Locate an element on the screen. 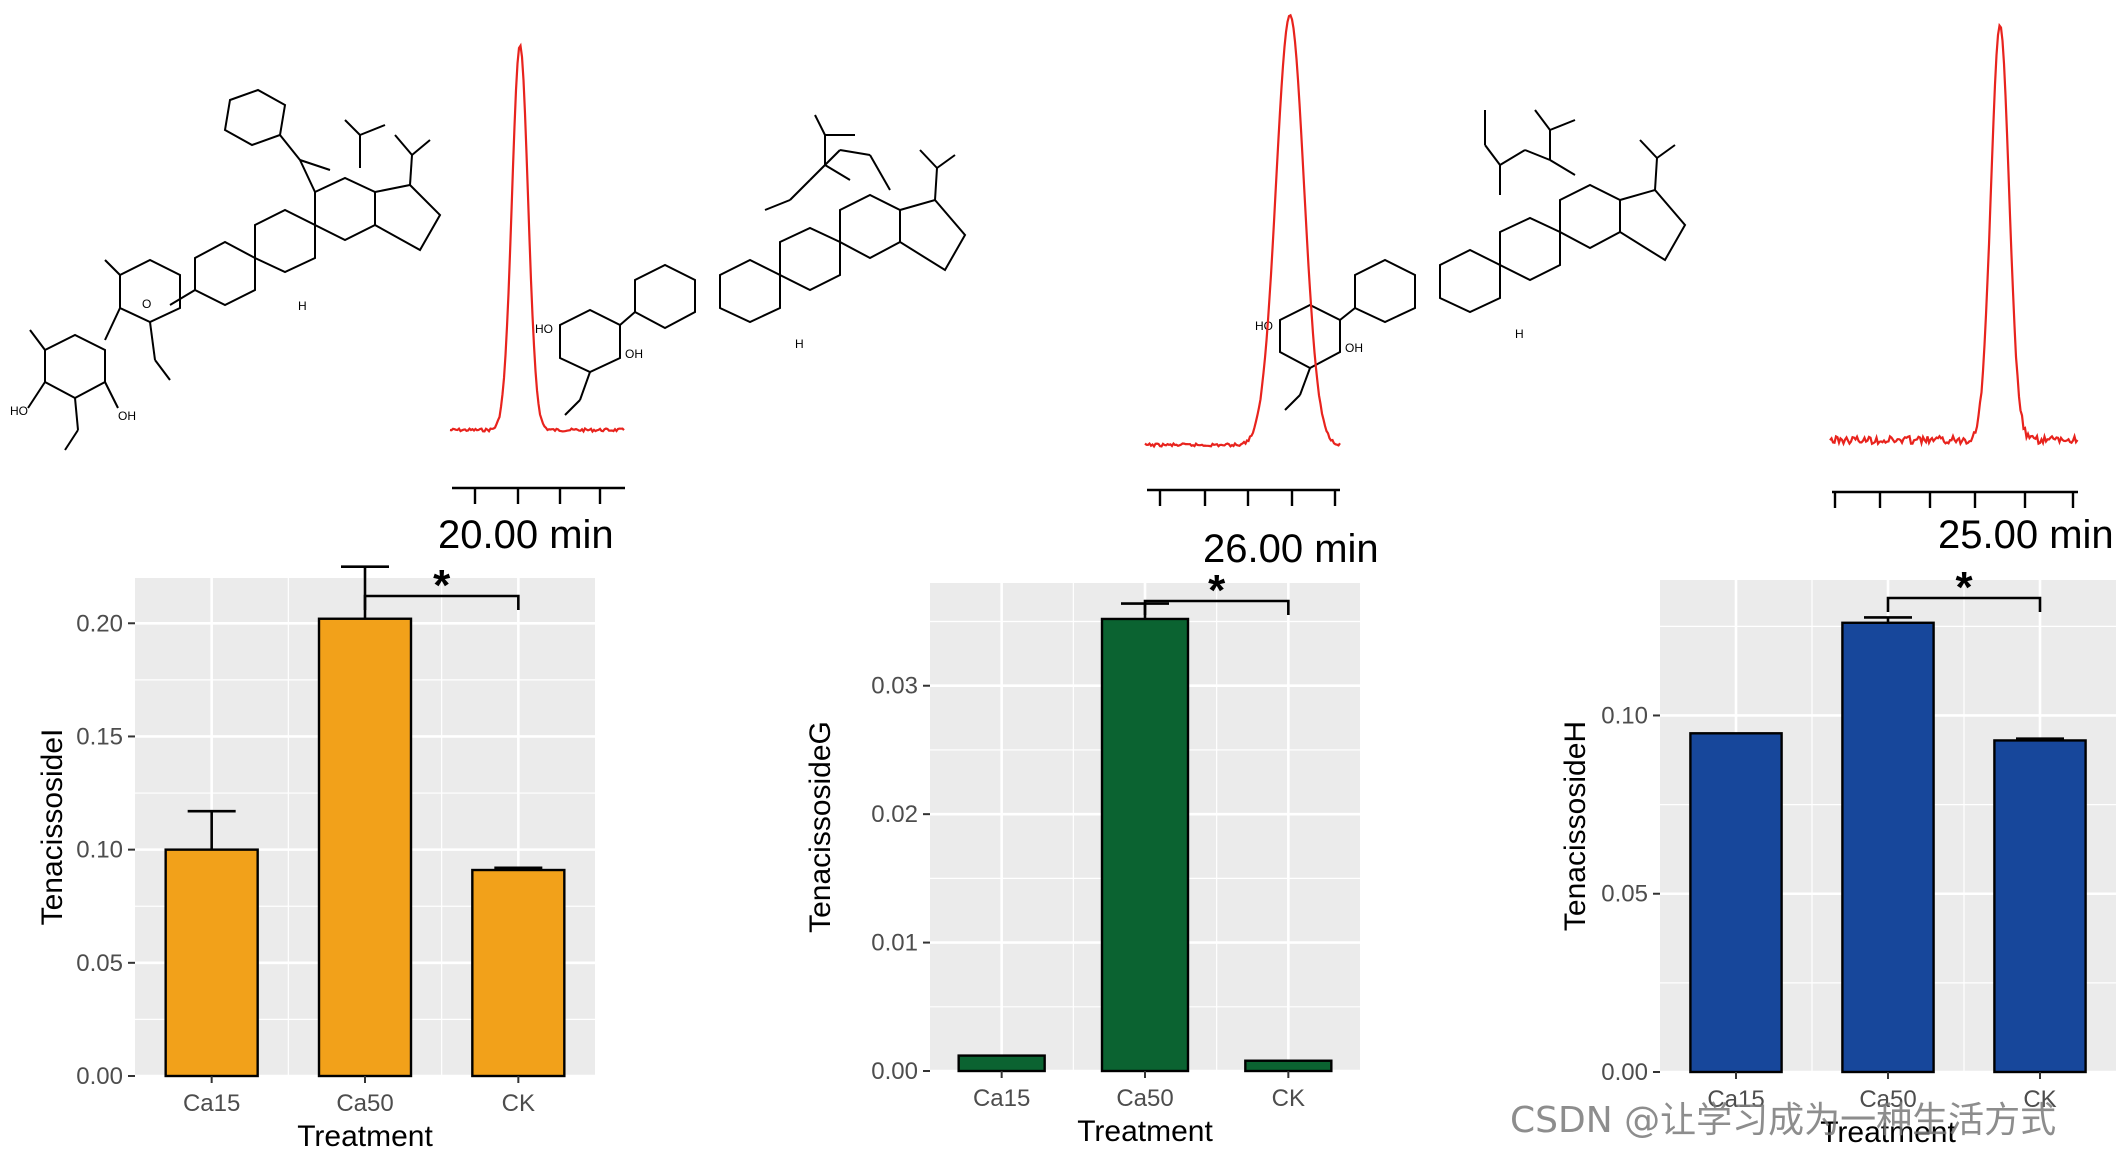 Image resolution: width=2128 pixels, height=1162 pixels. y-tick-label: 0.02 is located at coordinates (894, 814).